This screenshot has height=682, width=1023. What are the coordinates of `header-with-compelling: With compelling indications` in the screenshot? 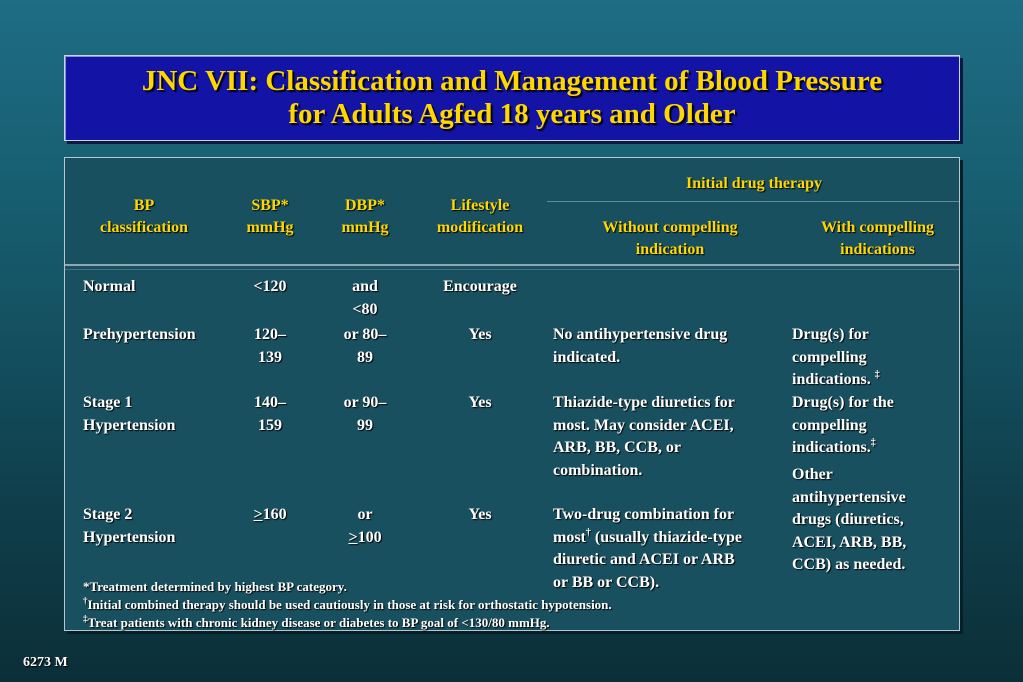 It's located at (877, 239).